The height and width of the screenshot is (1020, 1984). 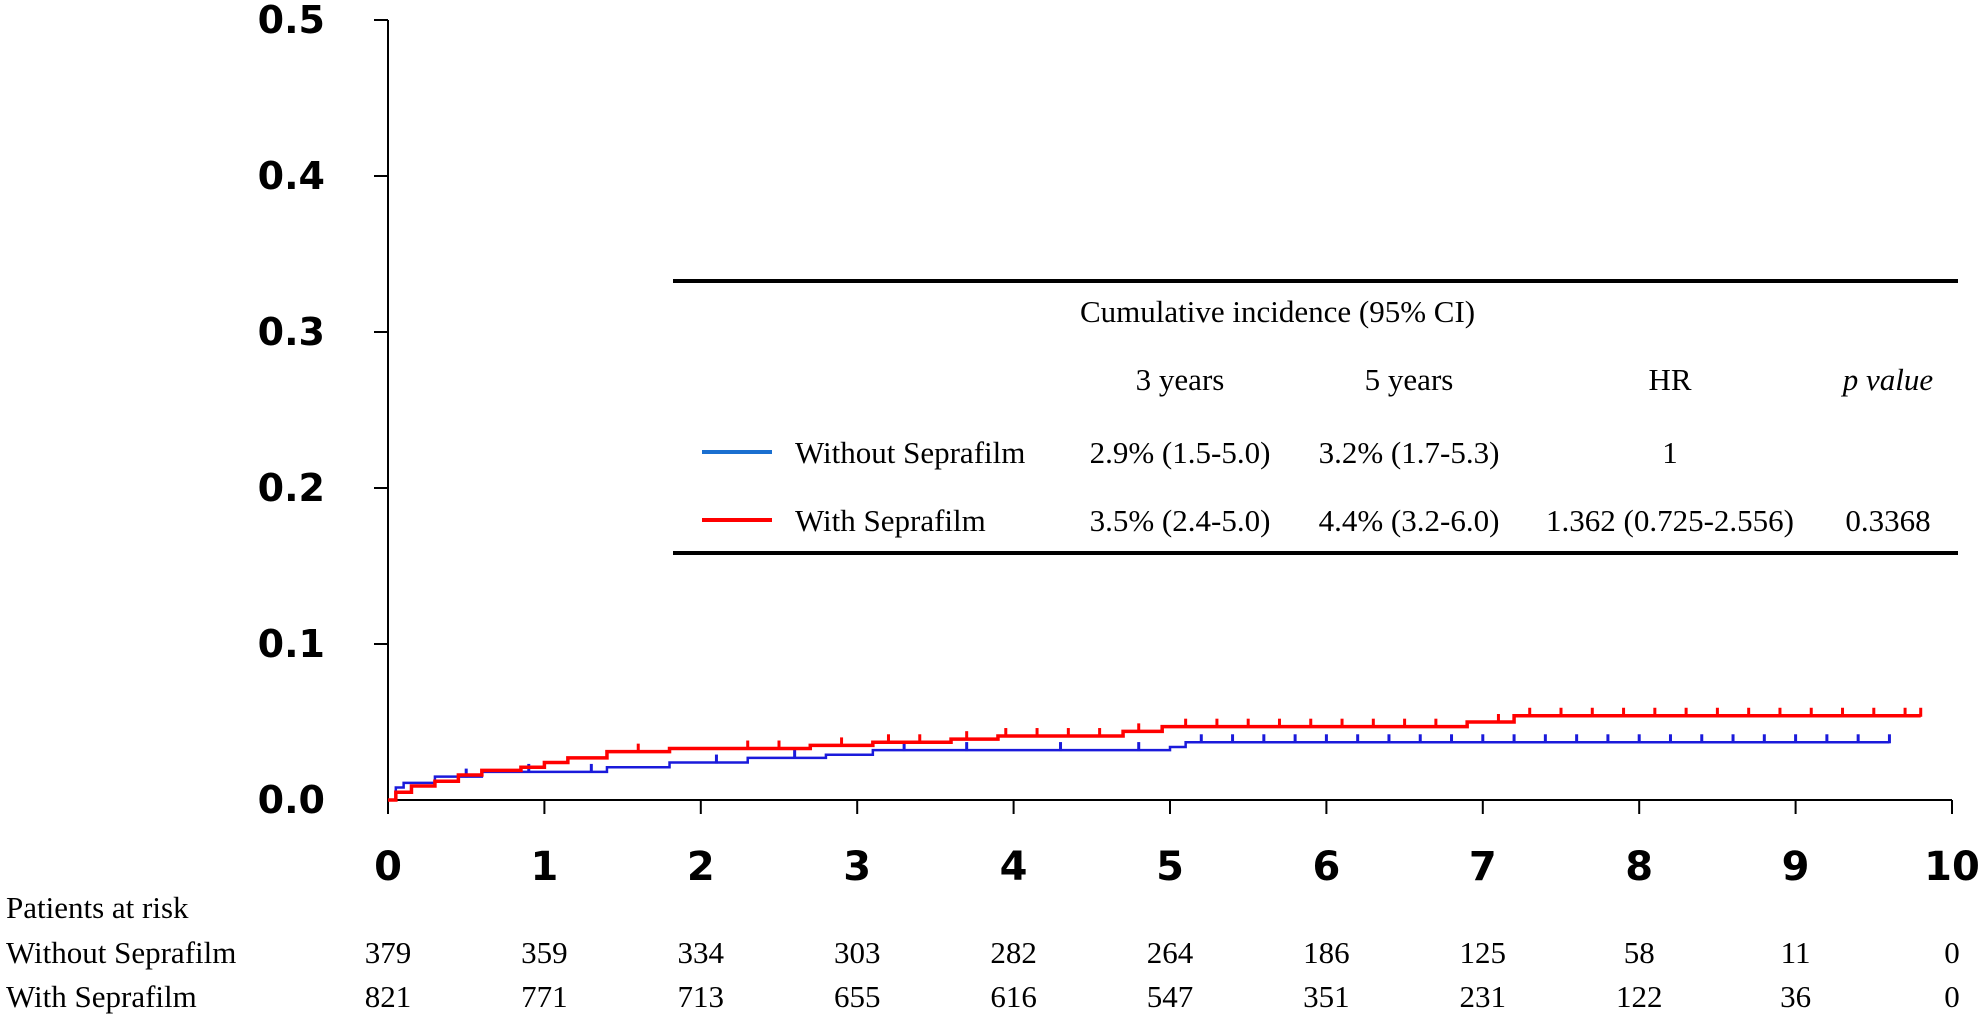 I want to click on legend-table-header: Cumulative incidence (95% CI), so click(x=1277, y=311).